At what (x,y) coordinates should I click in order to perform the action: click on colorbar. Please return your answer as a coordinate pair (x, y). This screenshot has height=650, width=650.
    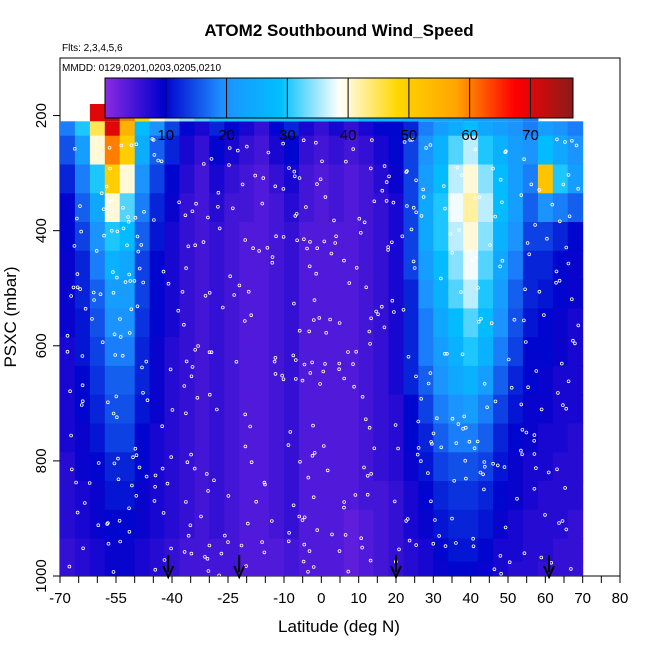
    Looking at the image, I should click on (339, 98).